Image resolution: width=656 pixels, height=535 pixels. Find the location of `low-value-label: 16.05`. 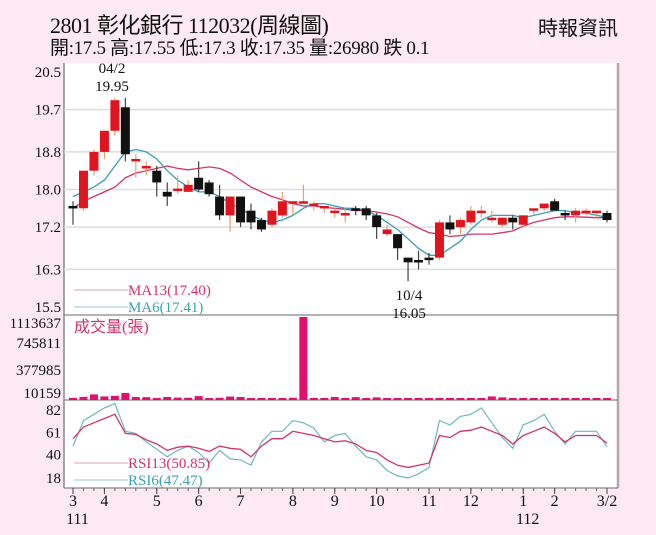

low-value-label: 16.05 is located at coordinates (409, 314).